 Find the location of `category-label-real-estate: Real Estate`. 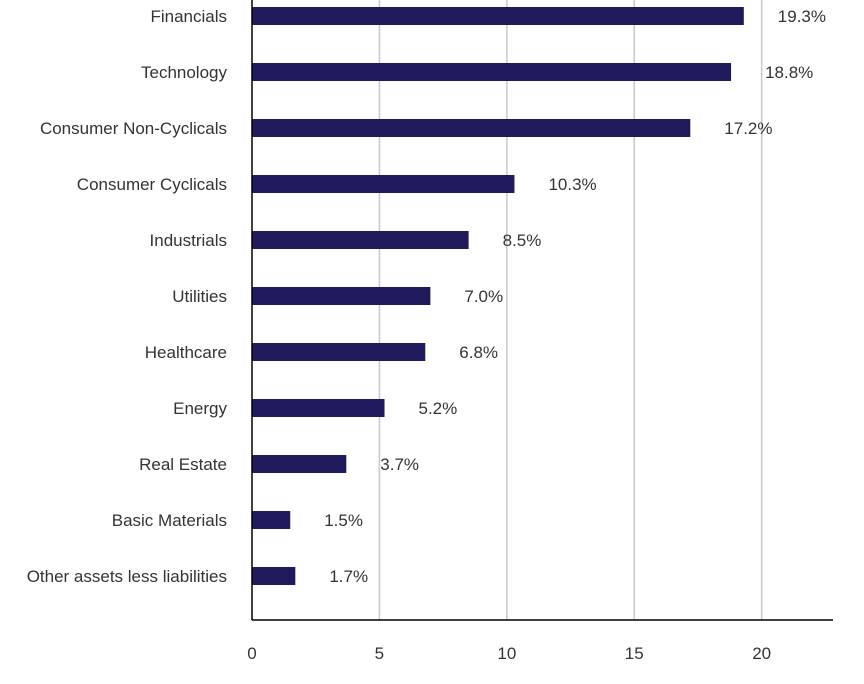

category-label-real-estate: Real Estate is located at coordinates (183, 464).